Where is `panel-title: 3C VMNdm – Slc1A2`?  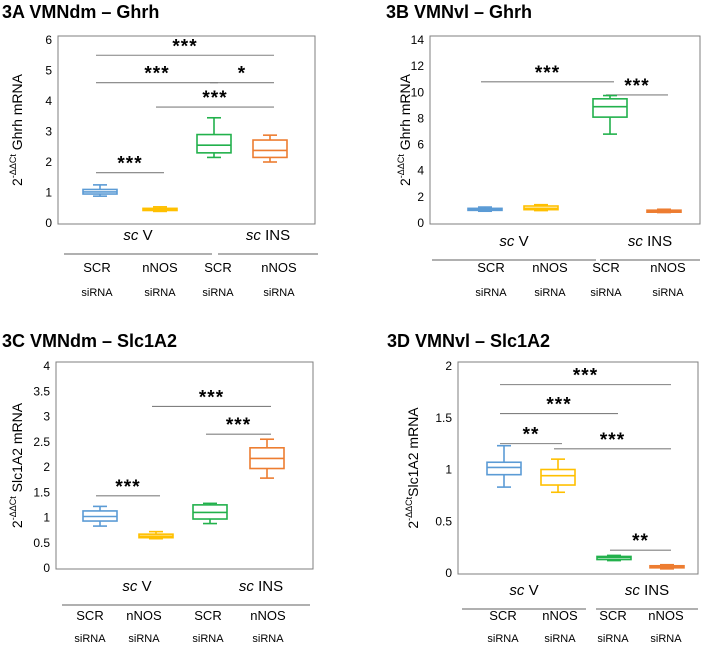 panel-title: 3C VMNdm – Slc1A2 is located at coordinates (89, 341).